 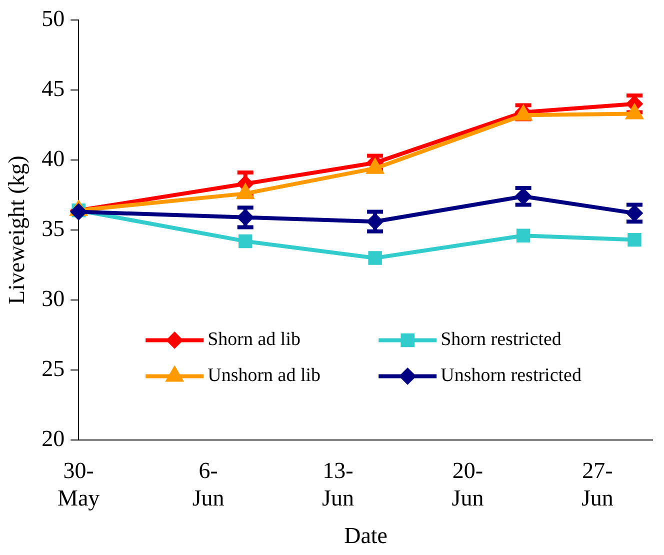 I want to click on legend-label: Shorn ad lib, so click(x=254, y=339).